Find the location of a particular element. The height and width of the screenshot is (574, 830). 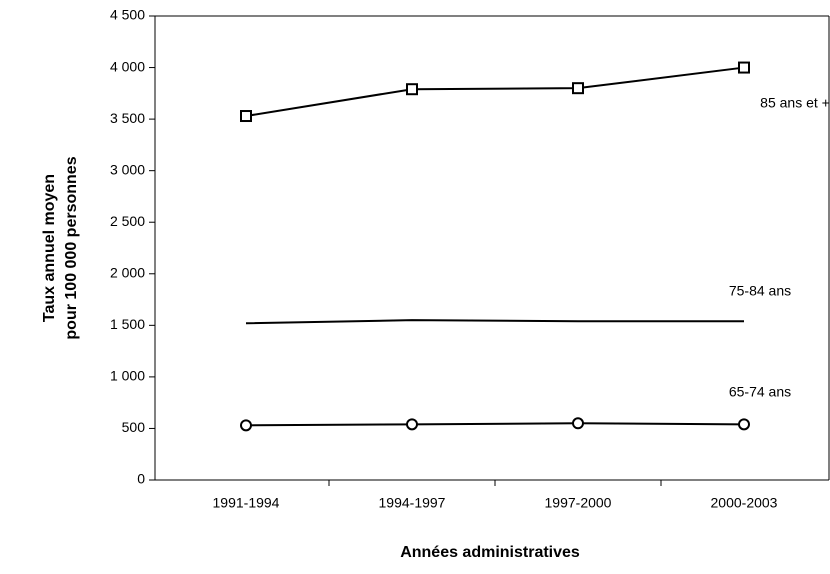

y-tick-label: 2 500 is located at coordinates (127, 221).